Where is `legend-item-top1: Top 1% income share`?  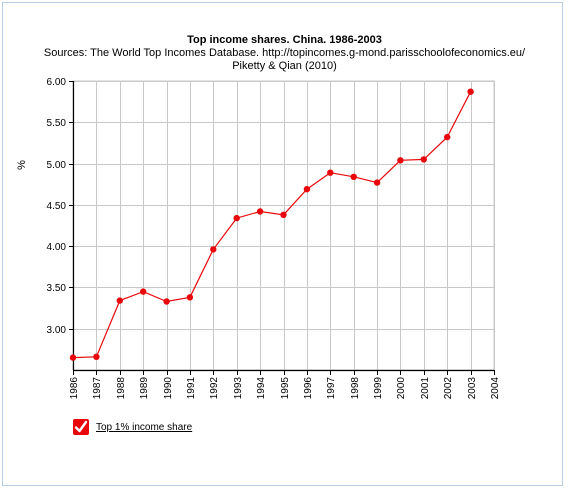 legend-item-top1: Top 1% income share is located at coordinates (132, 427).